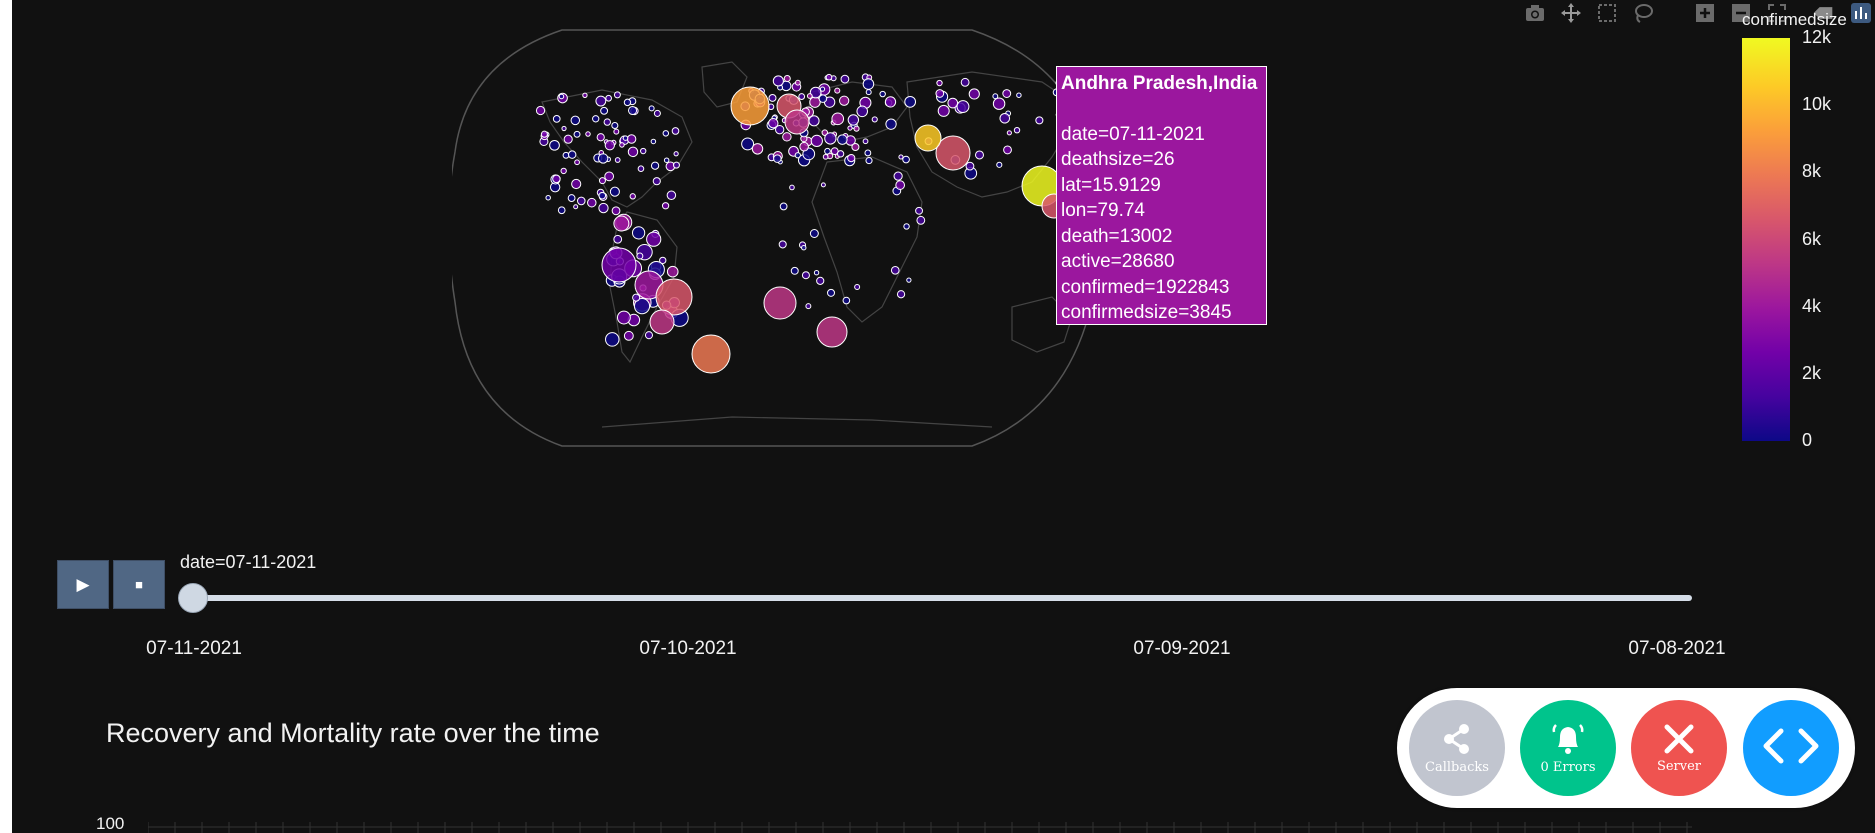 Image resolution: width=1875 pixels, height=833 pixels. Describe the element at coordinates (194, 648) in the screenshot. I see `slider-label: 07-11-2021` at that location.